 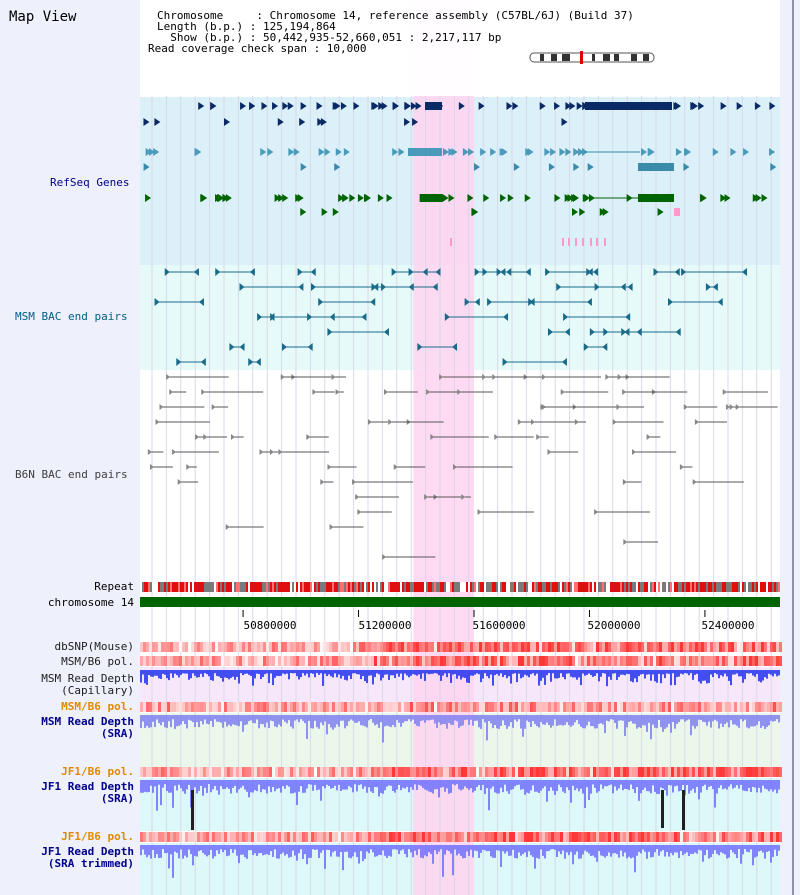 What do you see at coordinates (614, 625) in the screenshot?
I see `axis-tick-label: 52000000` at bounding box center [614, 625].